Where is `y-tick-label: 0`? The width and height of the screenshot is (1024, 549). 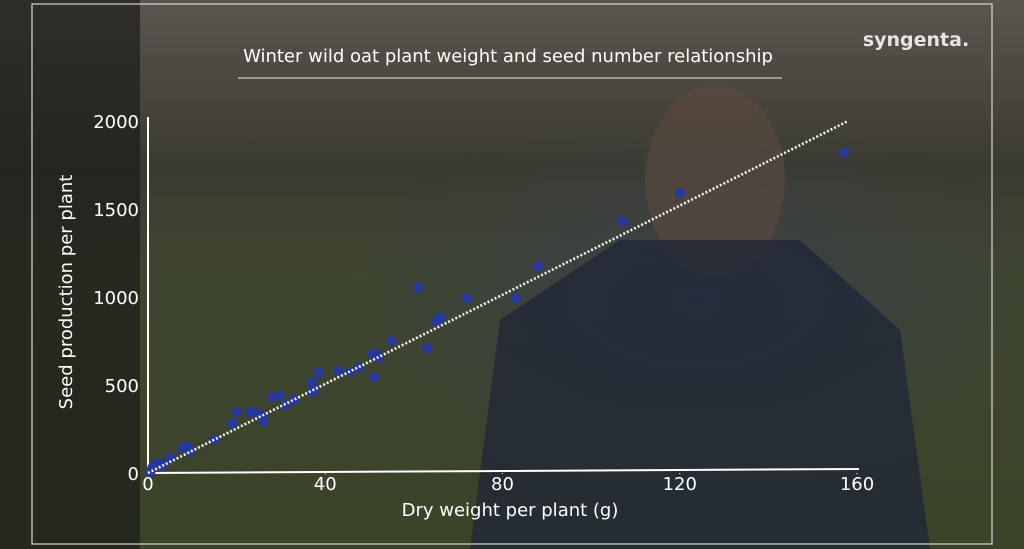 y-tick-label: 0 is located at coordinates (133, 474).